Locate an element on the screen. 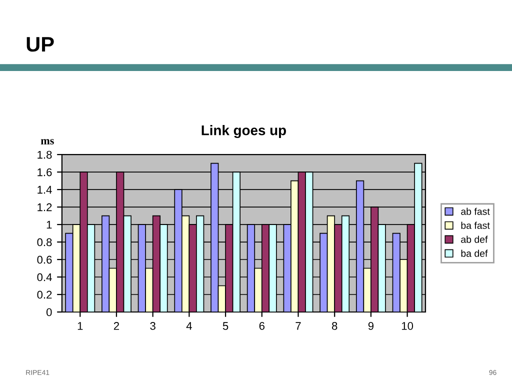 Image resolution: width=512 pixels, height=384 pixels. y-tick-label: 1 is located at coordinates (49, 224).